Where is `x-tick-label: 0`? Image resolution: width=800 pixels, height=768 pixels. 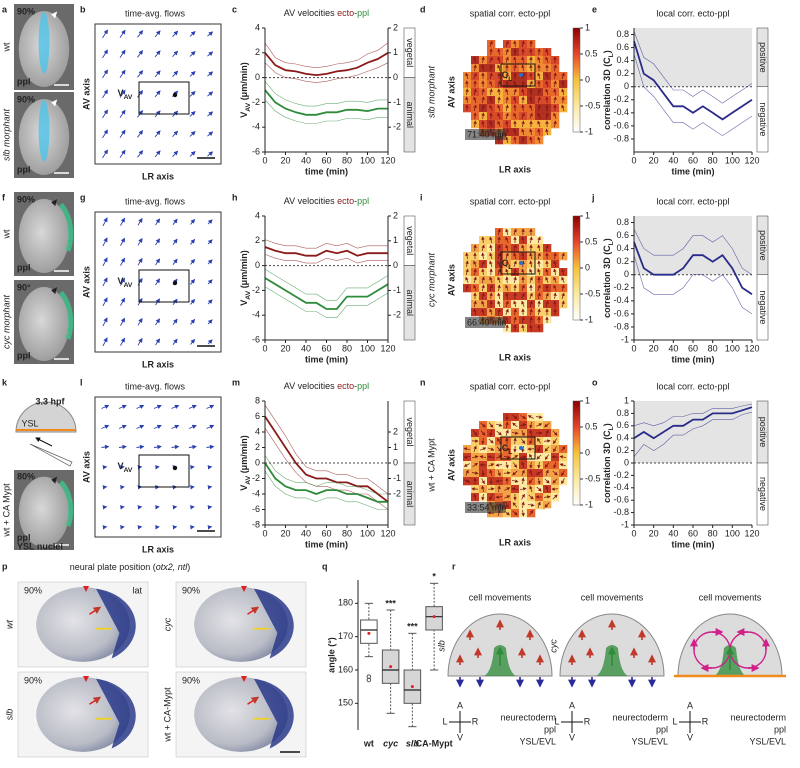 x-tick-label: 0 is located at coordinates (264, 160).